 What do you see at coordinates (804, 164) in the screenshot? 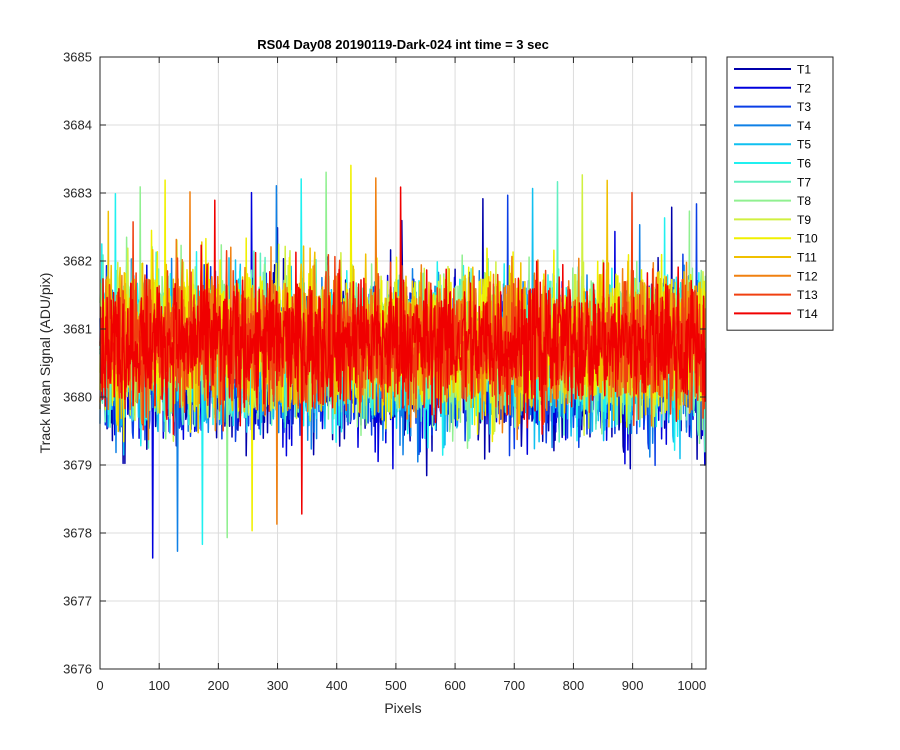
I see `legend-label-t6: T6` at bounding box center [804, 164].